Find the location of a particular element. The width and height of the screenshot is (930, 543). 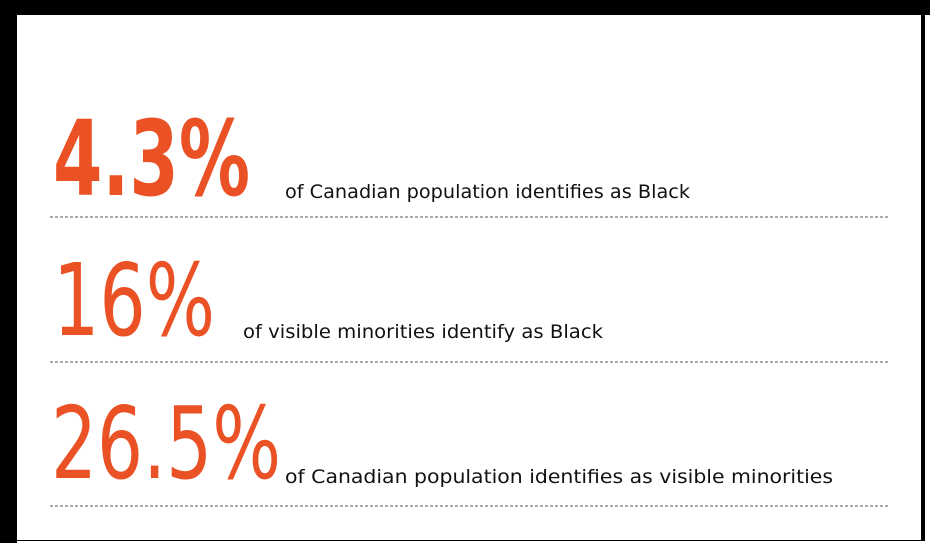

frame-left is located at coordinates (8, 271).